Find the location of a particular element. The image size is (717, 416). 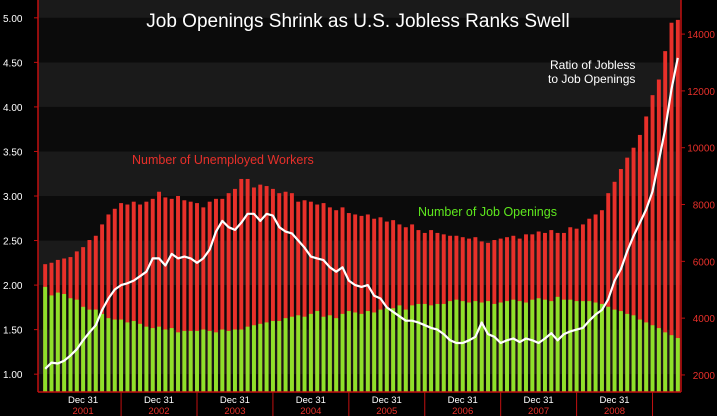

x-year-label: 2006 is located at coordinates (462, 411).